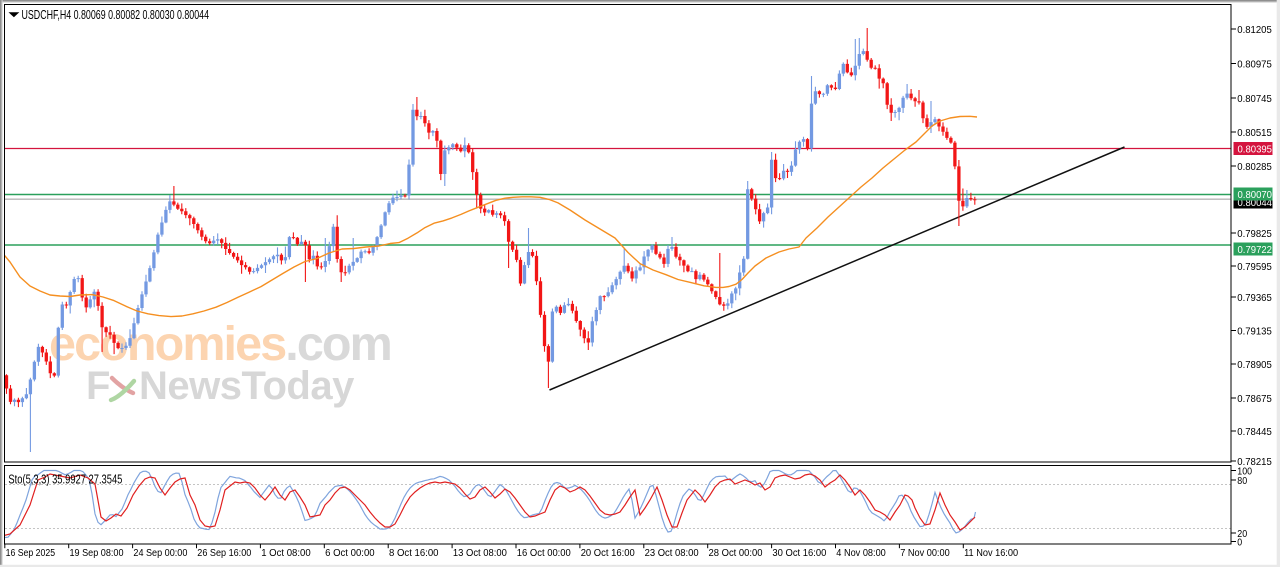 Image resolution: width=1280 pixels, height=567 pixels. I want to click on svg-text: 24 Sep 00:00, so click(160, 553).